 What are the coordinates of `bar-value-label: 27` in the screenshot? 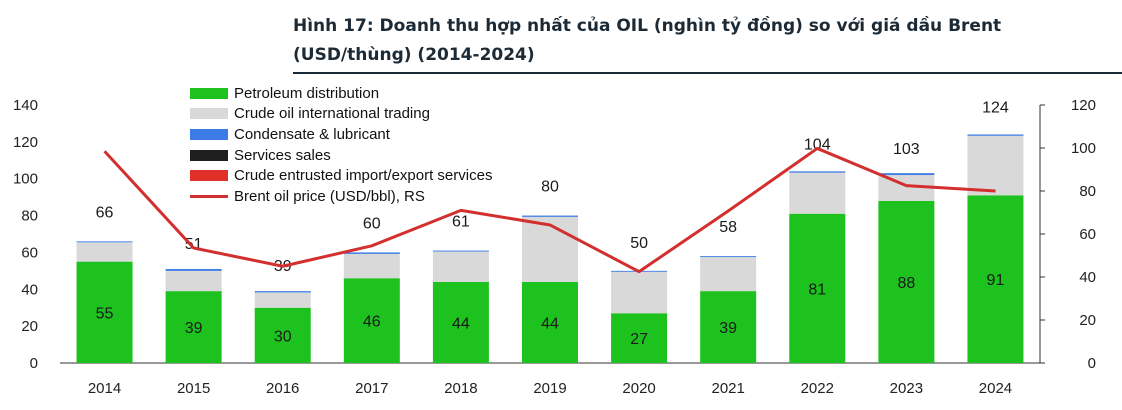 It's located at (639, 339).